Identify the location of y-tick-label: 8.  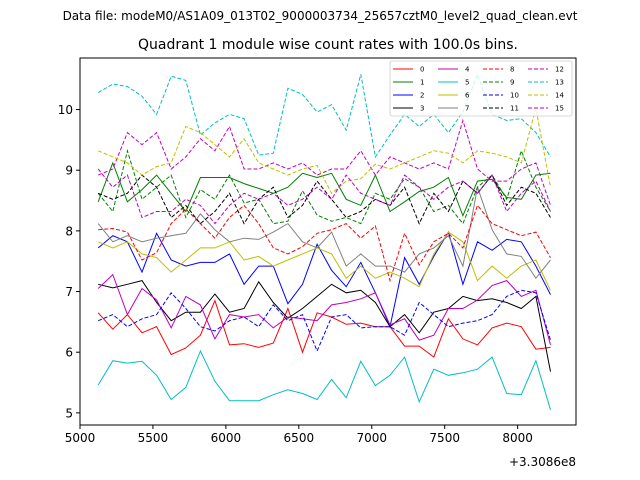
(69, 231).